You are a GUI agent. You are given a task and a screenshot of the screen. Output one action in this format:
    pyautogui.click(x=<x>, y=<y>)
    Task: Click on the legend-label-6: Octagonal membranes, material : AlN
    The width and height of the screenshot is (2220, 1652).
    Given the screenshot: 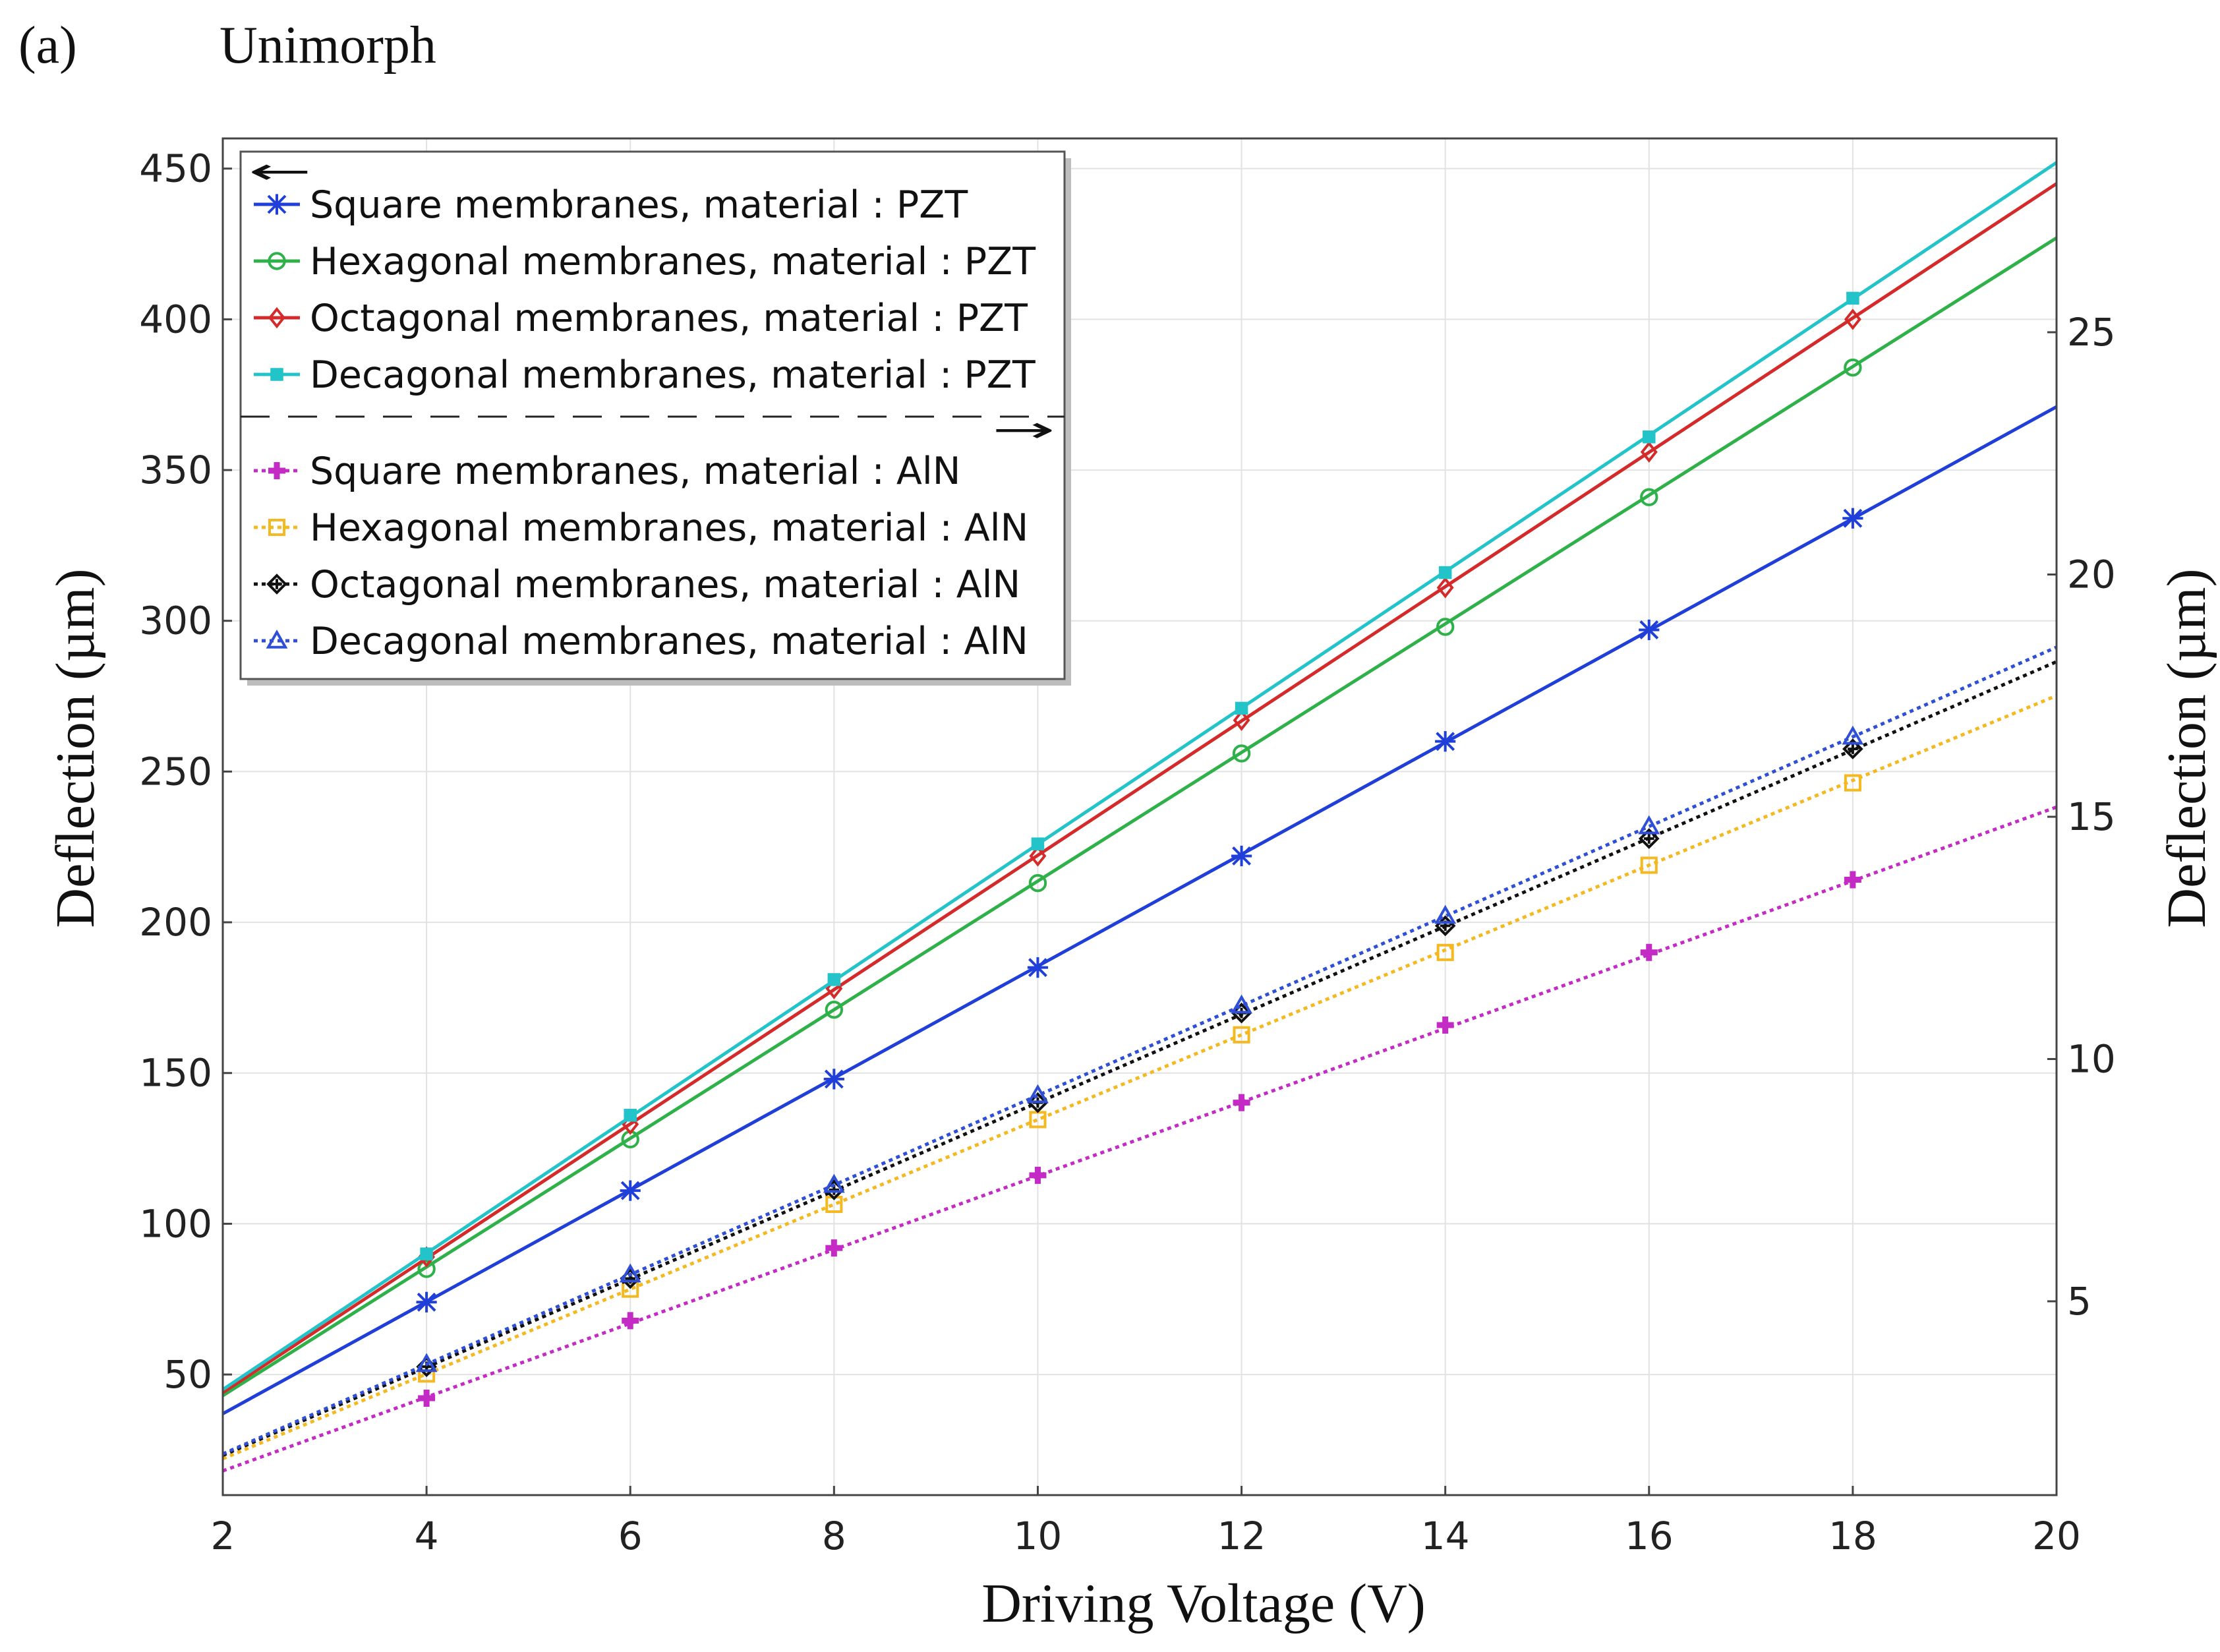 What is the action you would take?
    pyautogui.click(x=665, y=584)
    